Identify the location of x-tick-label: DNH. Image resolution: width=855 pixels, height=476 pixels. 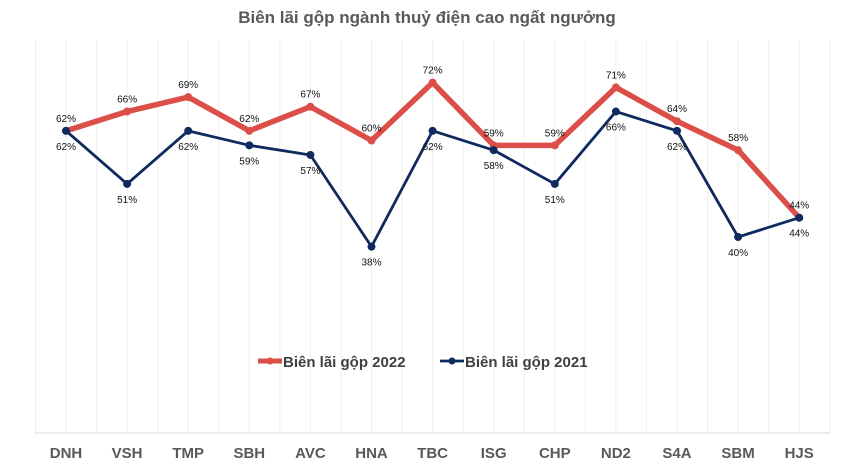
(66, 453).